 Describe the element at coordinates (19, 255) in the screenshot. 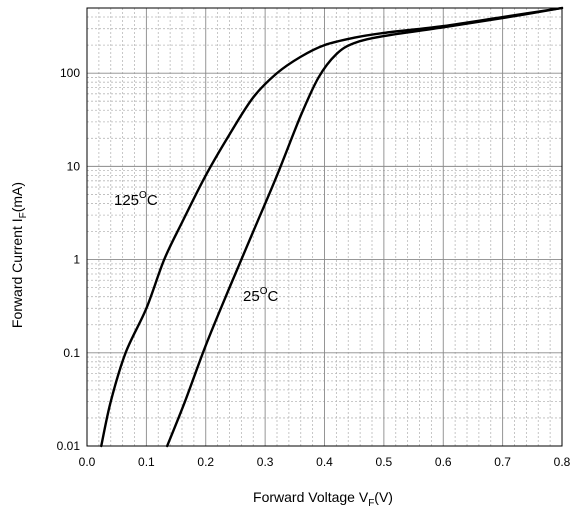

I see `y-axis-title: Forward Current IF(mA)` at that location.